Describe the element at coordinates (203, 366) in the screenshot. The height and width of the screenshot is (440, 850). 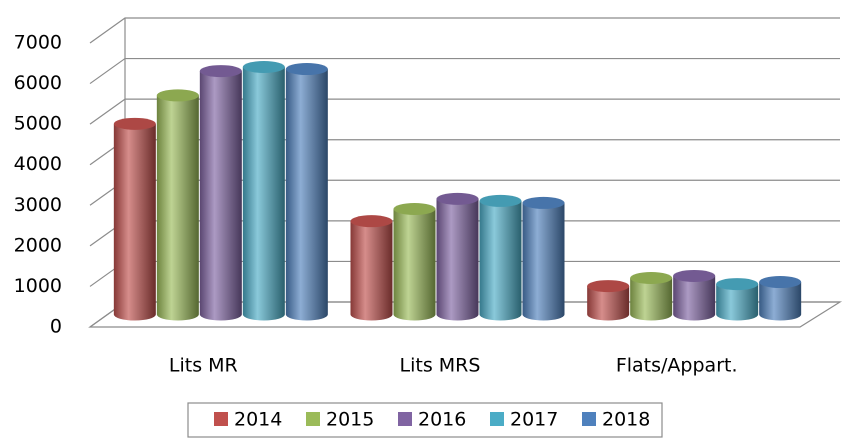
I see `x-tick-label: Lits MR` at that location.